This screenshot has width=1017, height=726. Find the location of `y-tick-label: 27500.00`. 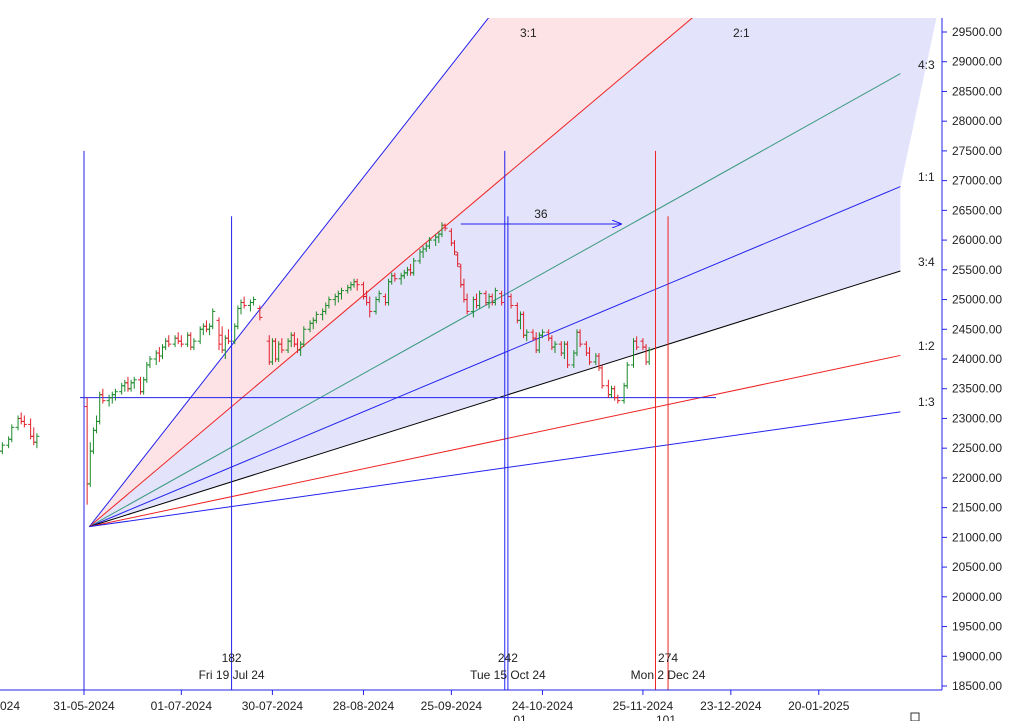

y-tick-label: 27500.00 is located at coordinates (977, 151).